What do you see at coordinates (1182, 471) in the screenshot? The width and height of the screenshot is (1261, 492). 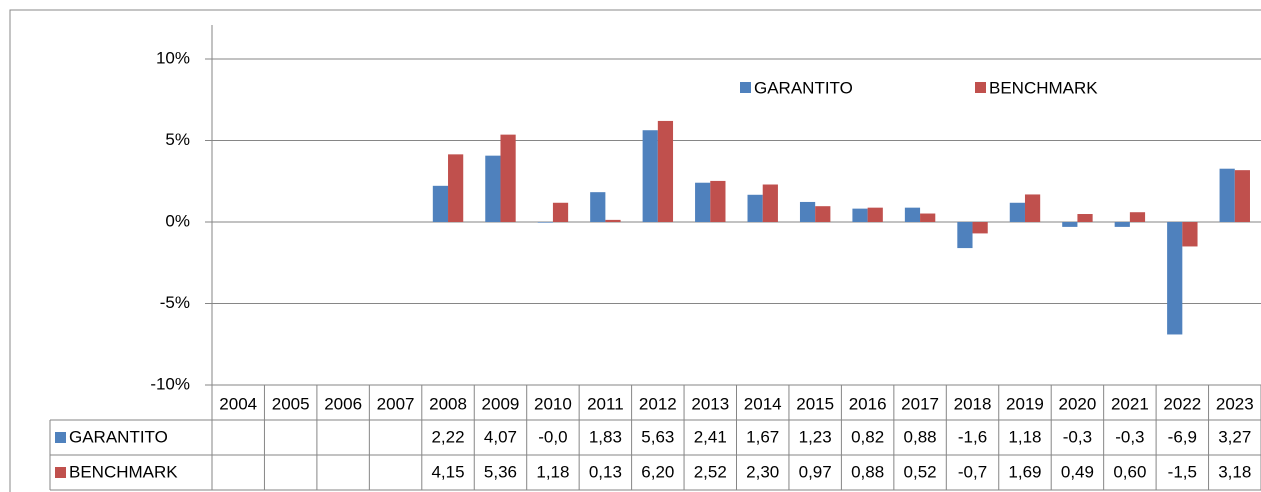 I see `table-value: -1,5` at bounding box center [1182, 471].